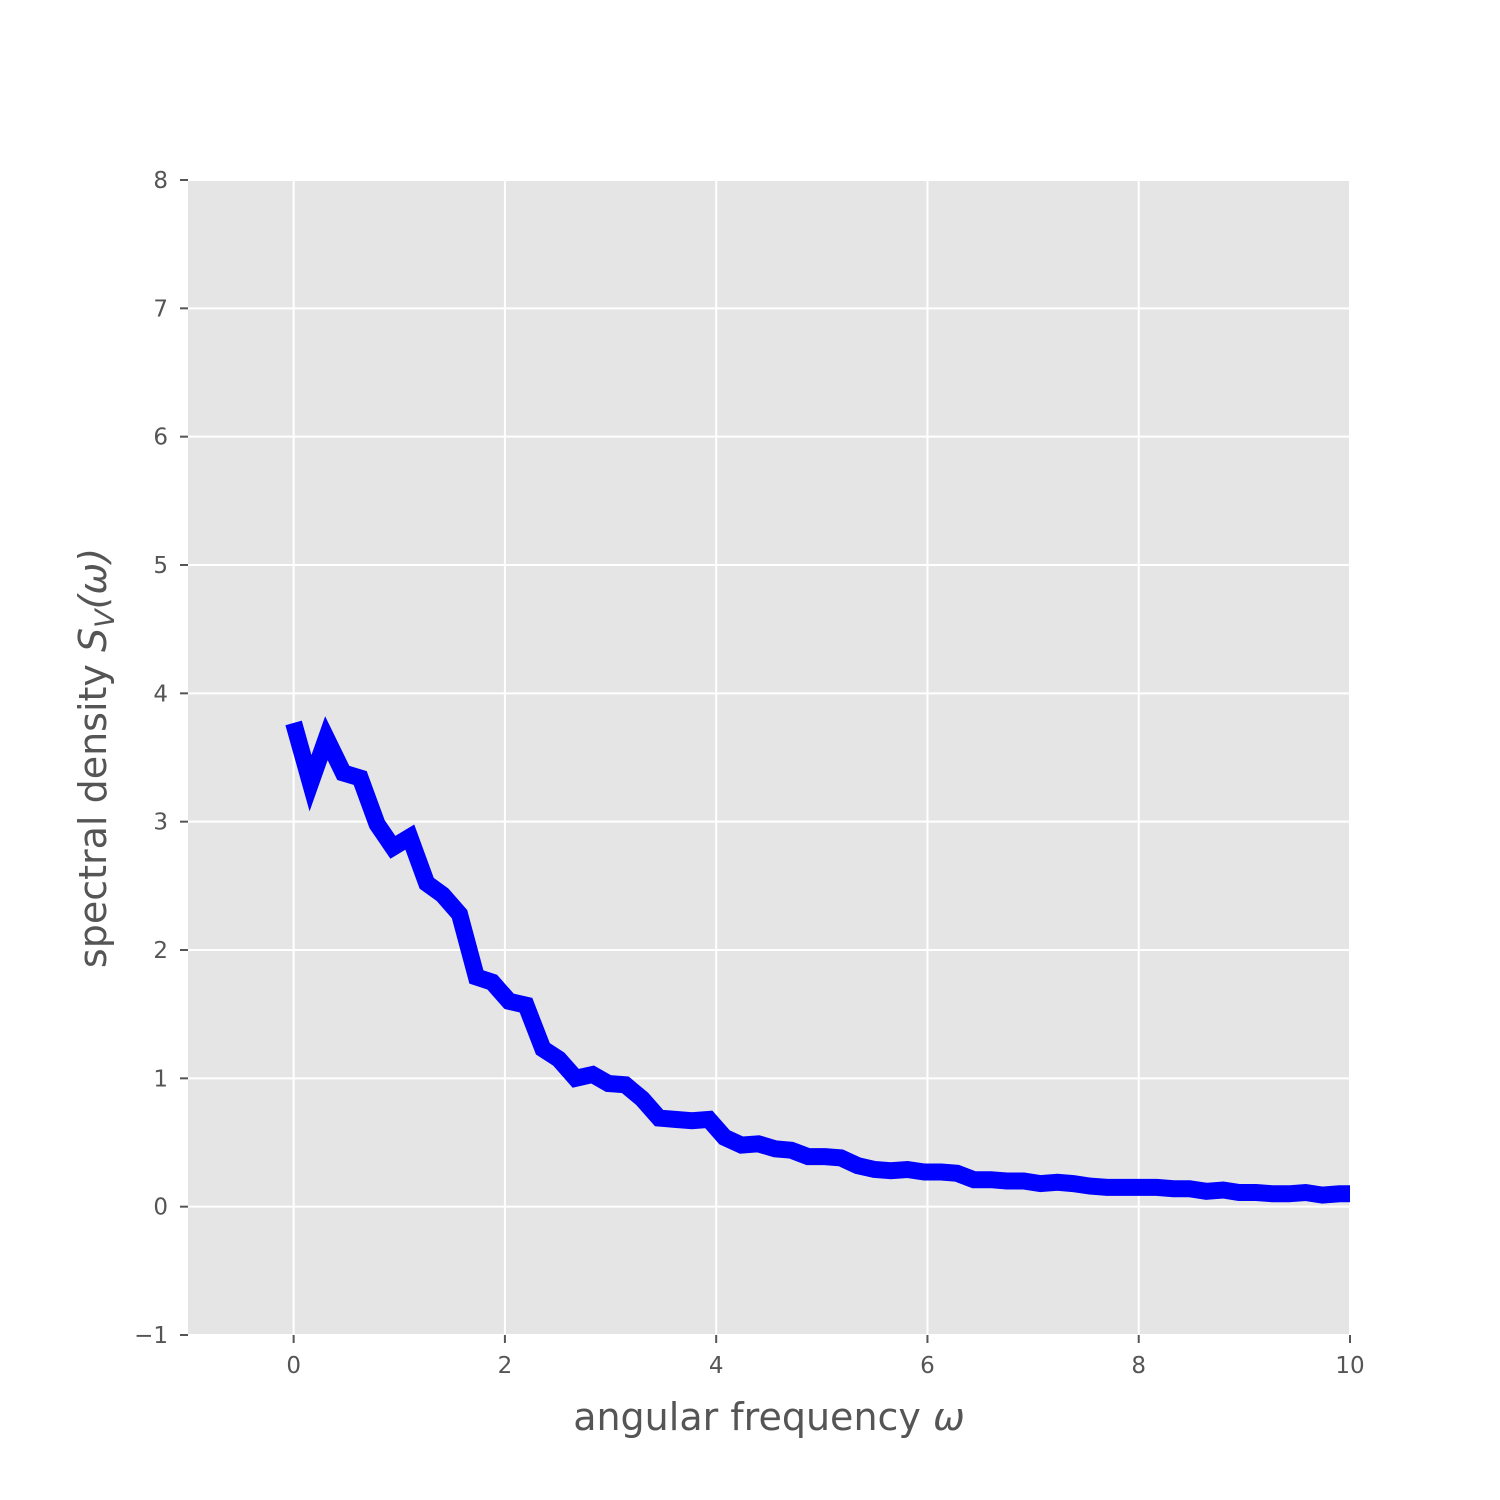 Image resolution: width=1500 pixels, height=1500 pixels. What do you see at coordinates (160, 181) in the screenshot?
I see `y-tick-label: 8` at bounding box center [160, 181].